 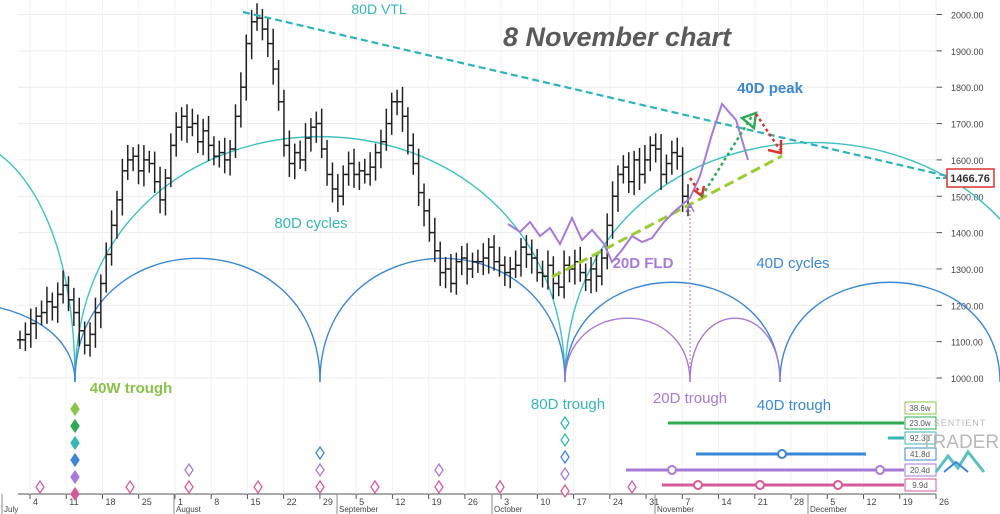 I want to click on month-label: December, so click(x=828, y=509).